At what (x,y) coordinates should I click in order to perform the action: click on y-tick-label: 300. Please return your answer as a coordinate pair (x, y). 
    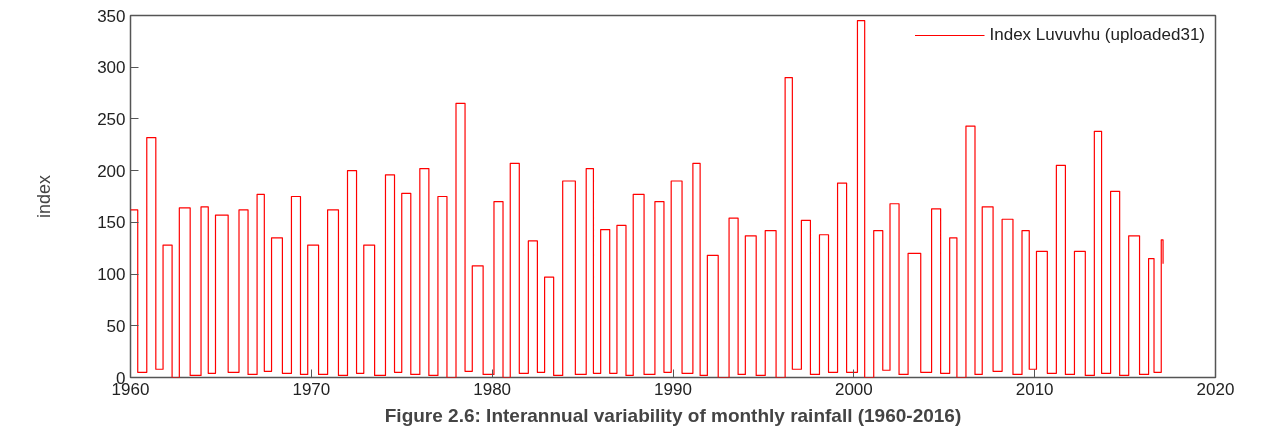
    Looking at the image, I should click on (111, 68).